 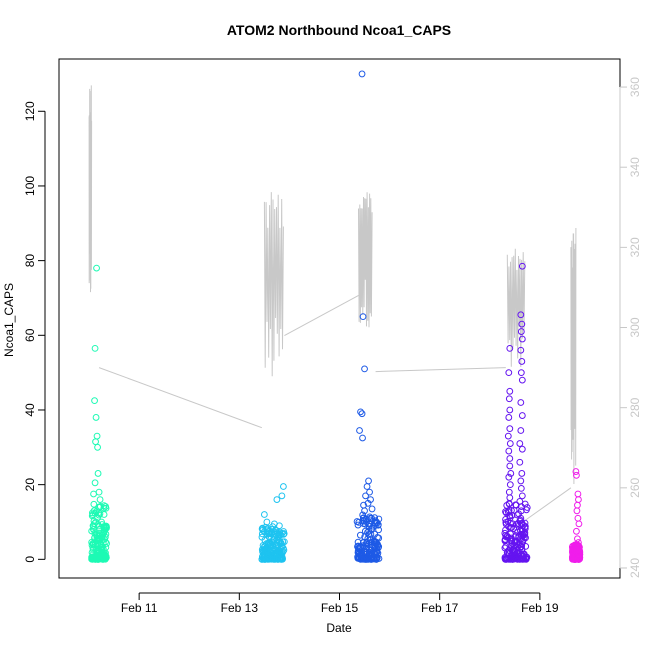 I want to click on y2-tick-label: 280, so click(x=635, y=407).